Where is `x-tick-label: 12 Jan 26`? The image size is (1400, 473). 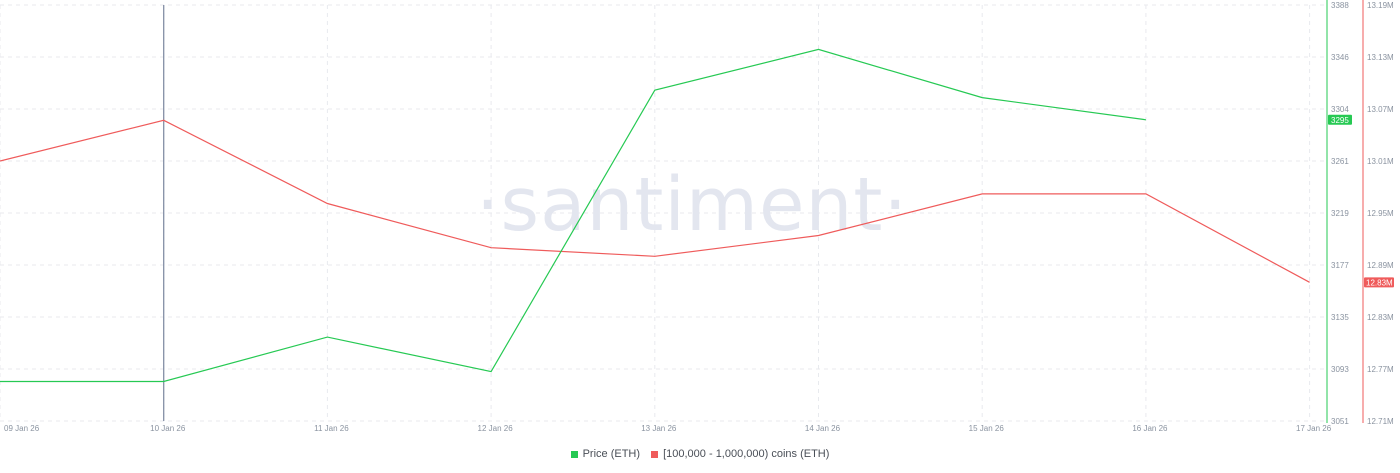 x-tick-label: 12 Jan 26 is located at coordinates (496, 428).